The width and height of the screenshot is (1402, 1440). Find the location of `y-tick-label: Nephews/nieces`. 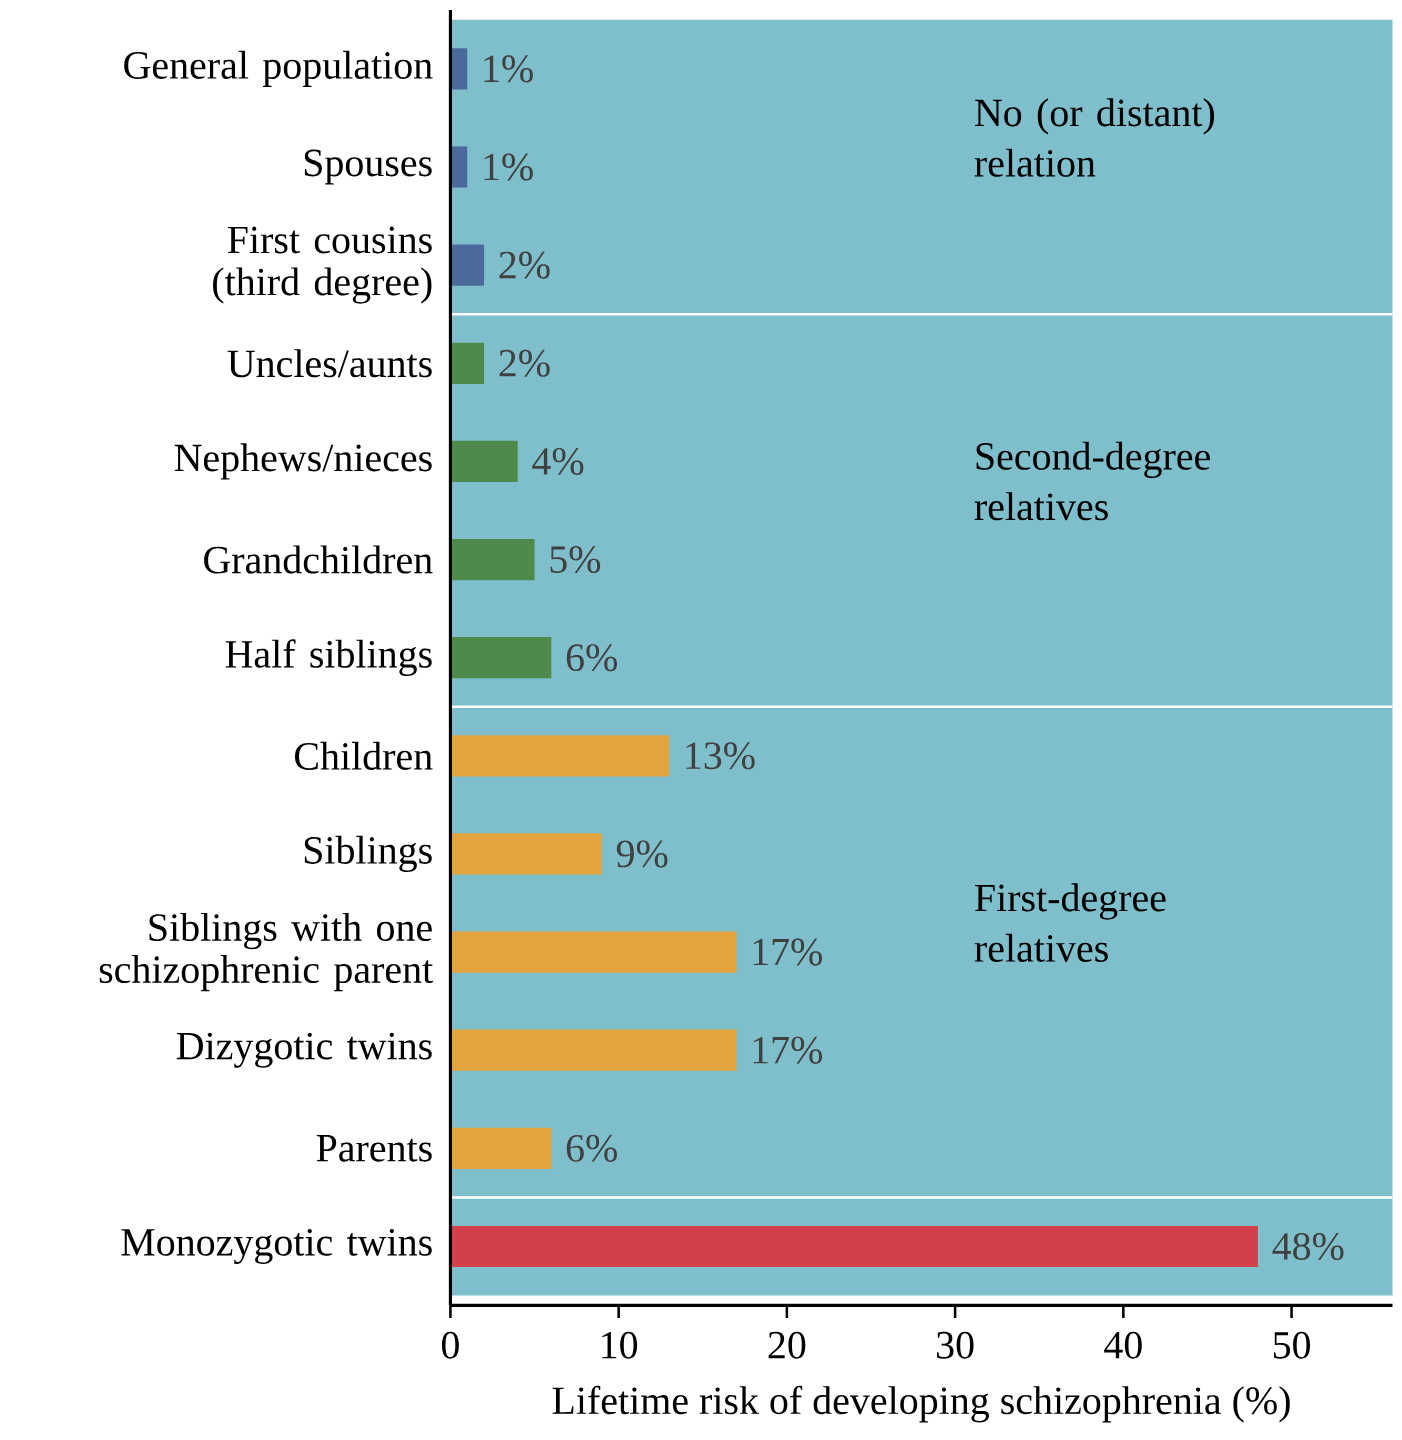

y-tick-label: Nephews/nieces is located at coordinates (303, 461).